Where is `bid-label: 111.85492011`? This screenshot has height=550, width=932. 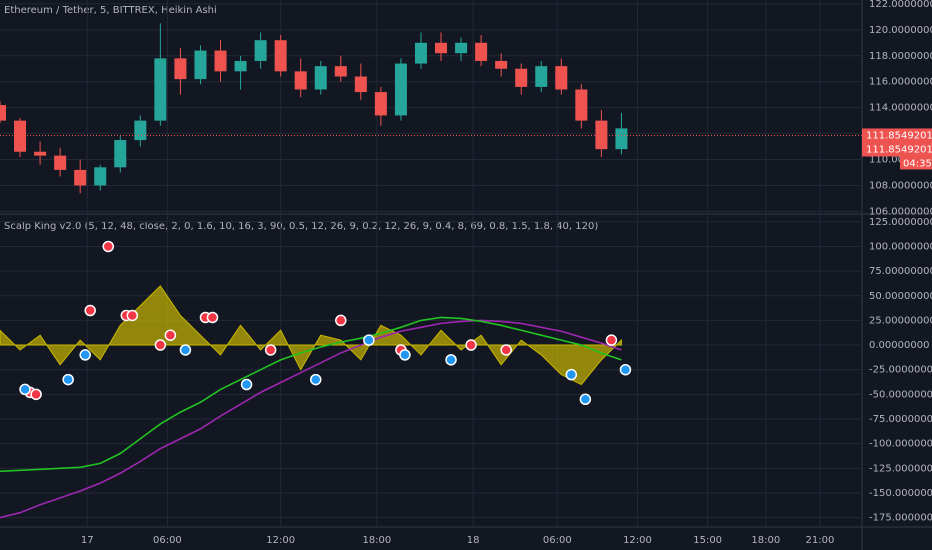 bid-label: 111.85492011 is located at coordinates (899, 149).